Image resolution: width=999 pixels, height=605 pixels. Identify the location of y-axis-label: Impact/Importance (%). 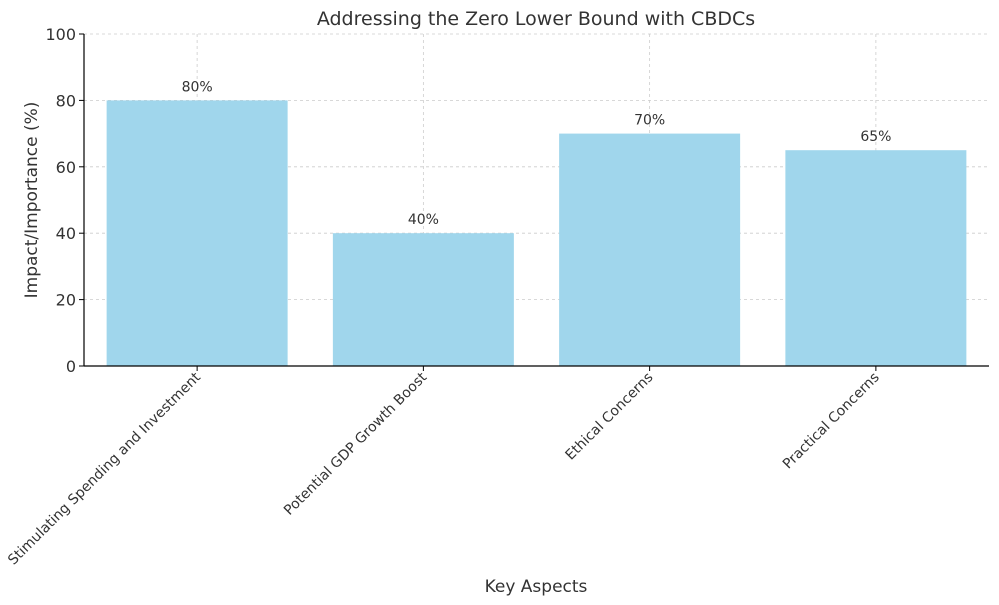
(32, 200).